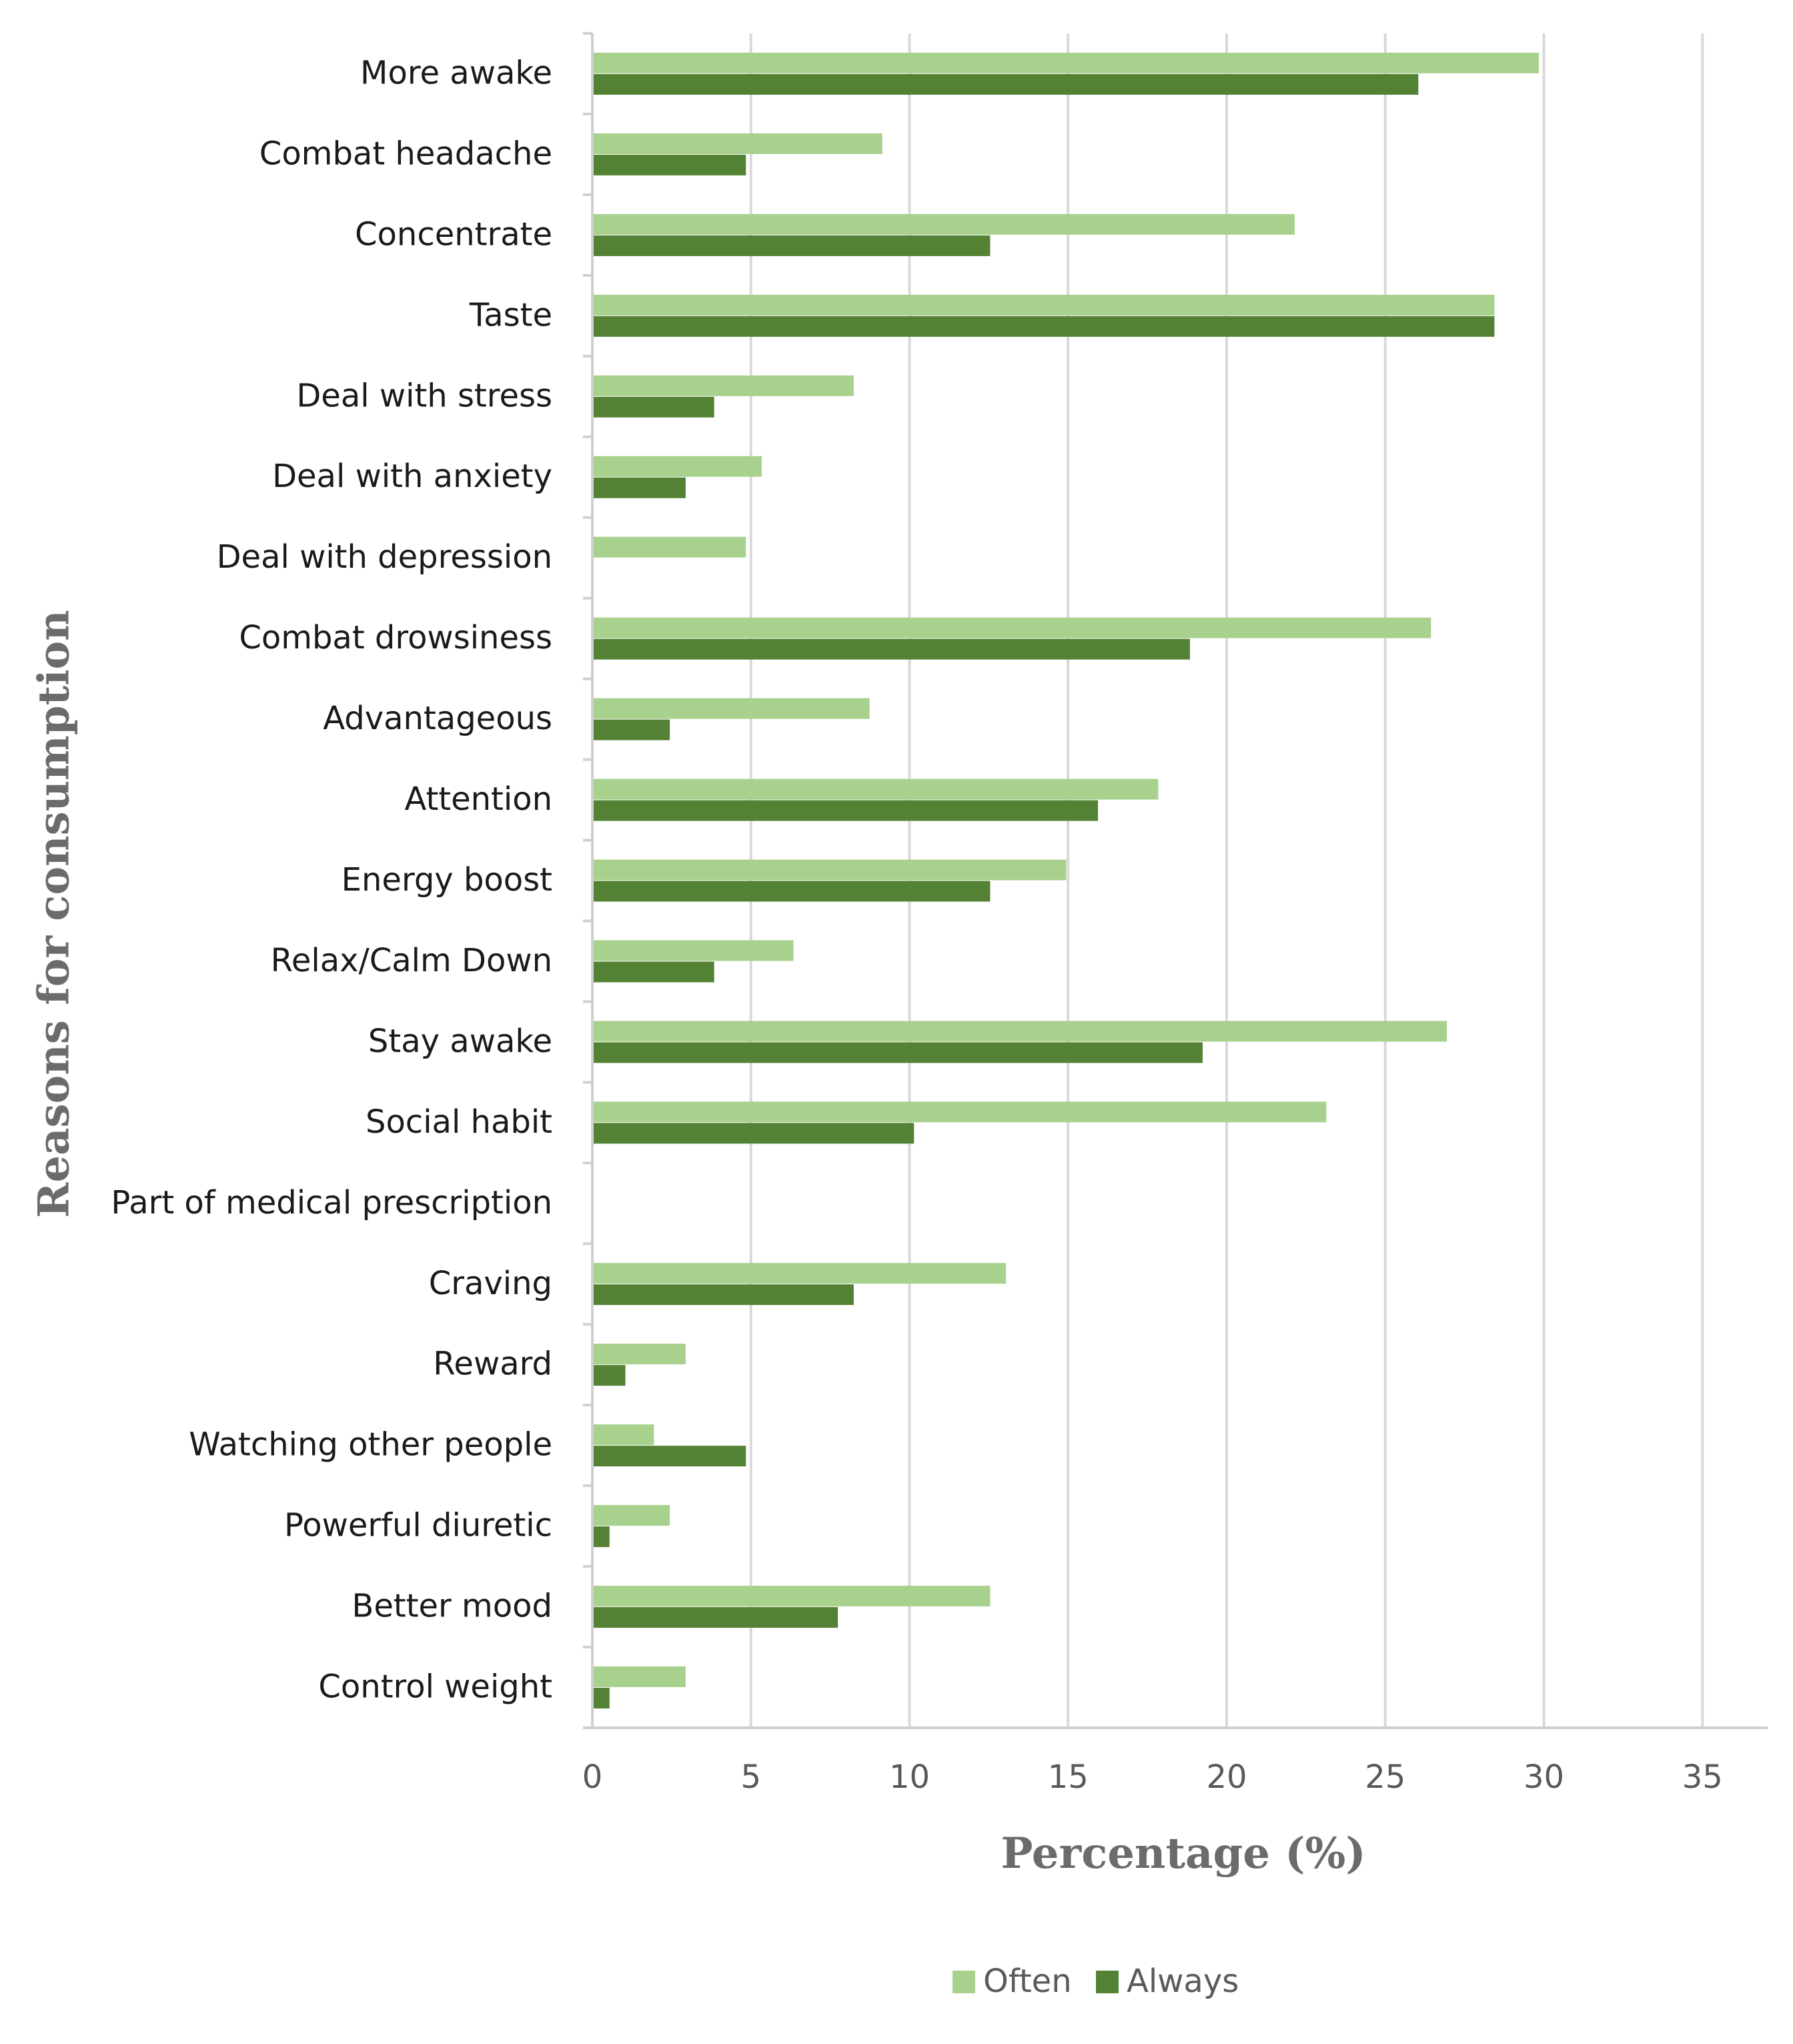 This screenshot has width=1793, height=2044. What do you see at coordinates (492, 1364) in the screenshot?
I see `category-label: Reward` at bounding box center [492, 1364].